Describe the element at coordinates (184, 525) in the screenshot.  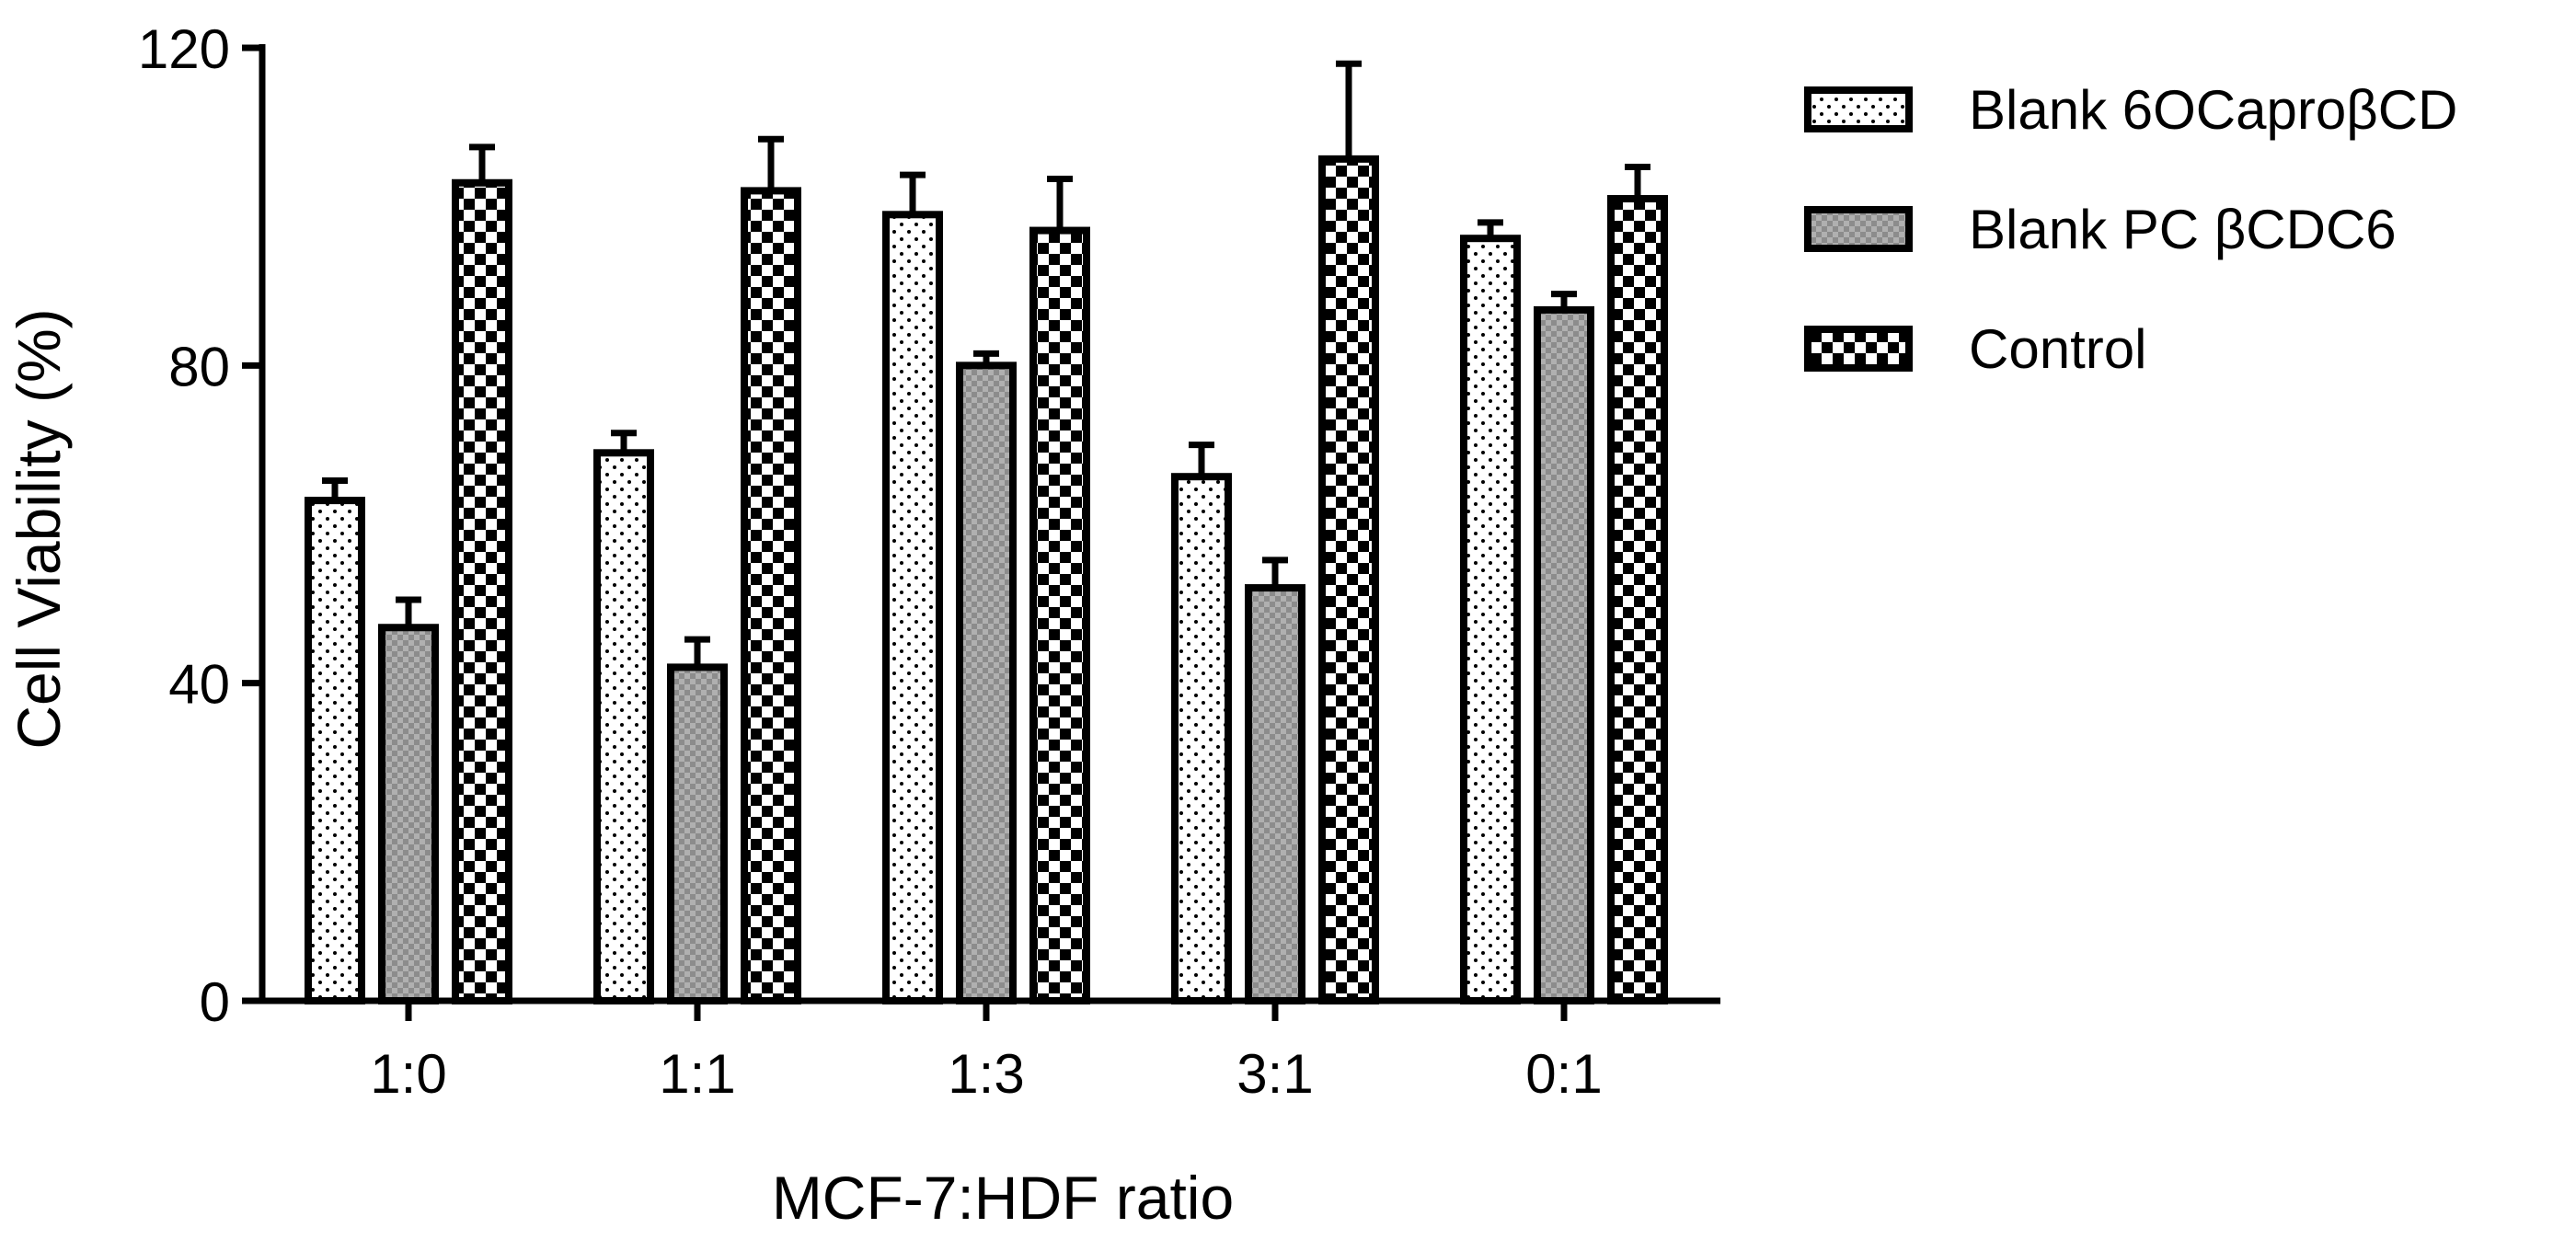
I see `y-tick-labels: 0 40 80 120` at that location.